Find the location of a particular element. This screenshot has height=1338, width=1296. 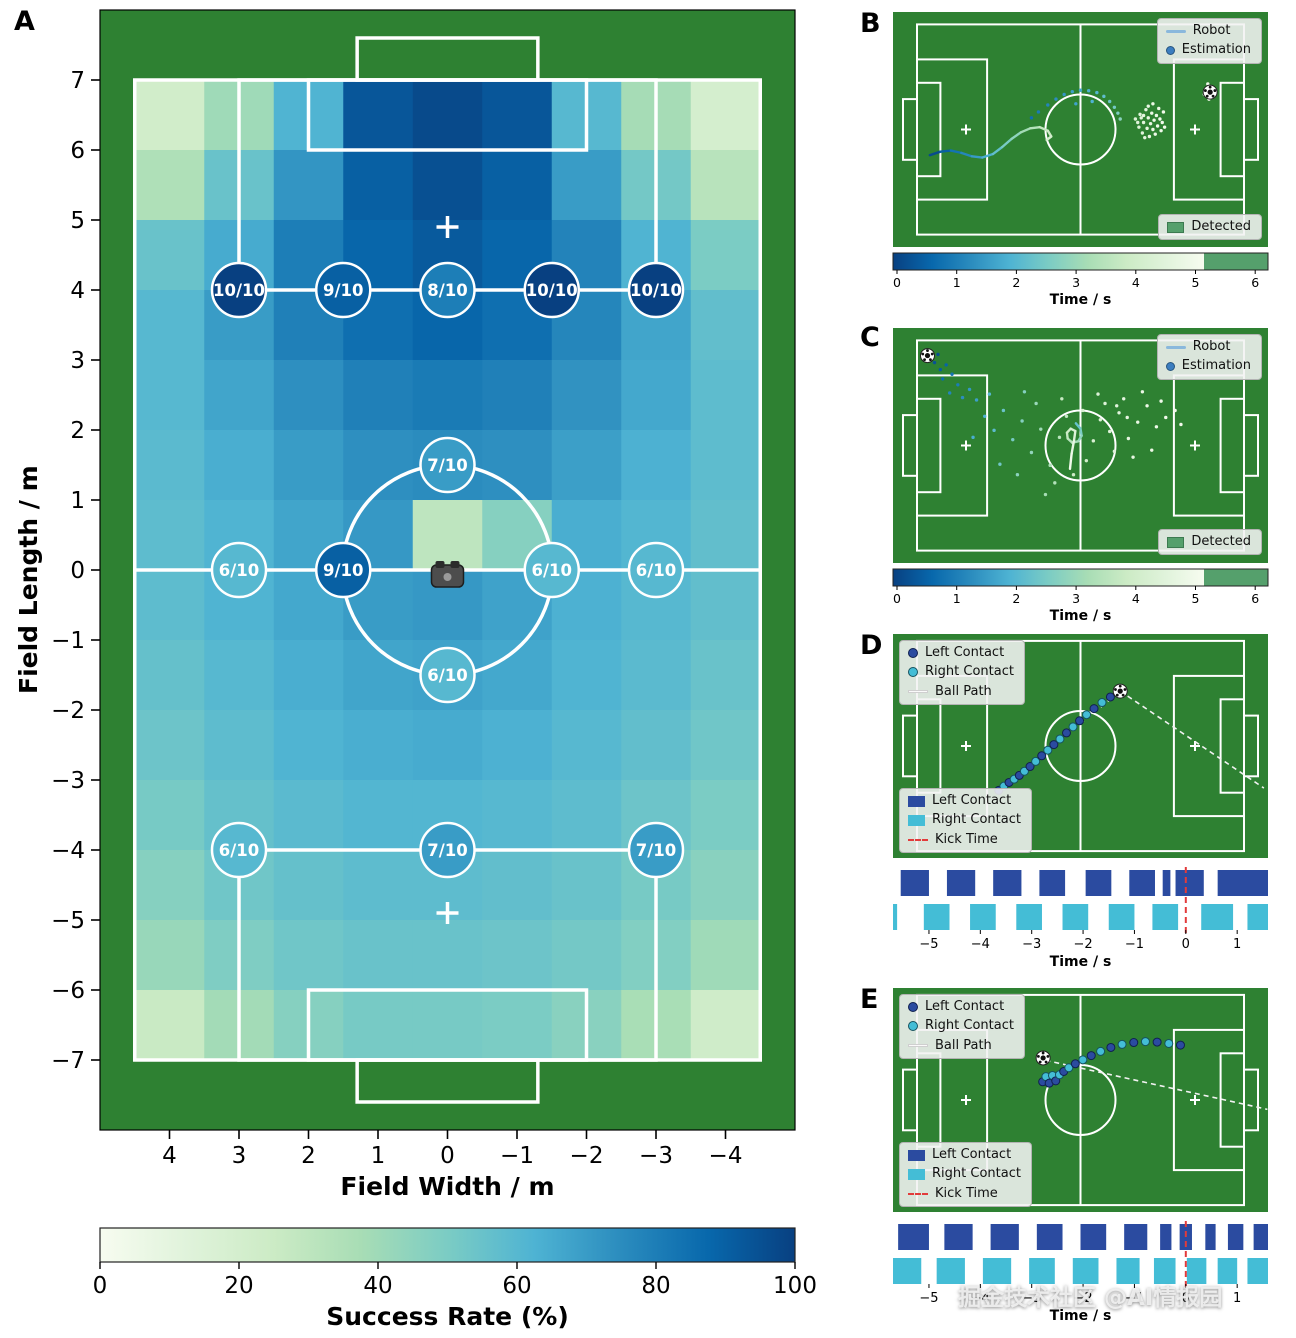

svg-text: 60 is located at coordinates (516, 1286).